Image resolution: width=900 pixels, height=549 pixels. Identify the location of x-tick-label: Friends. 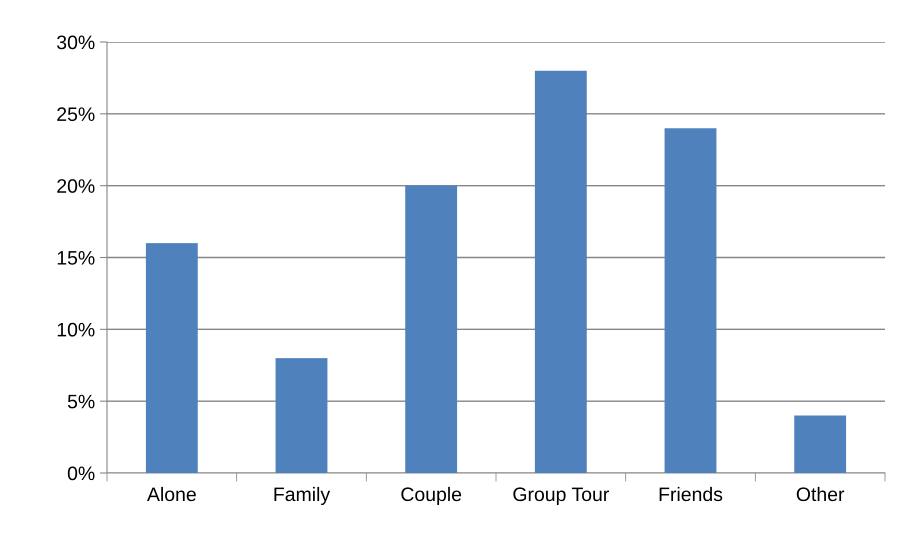
(691, 494).